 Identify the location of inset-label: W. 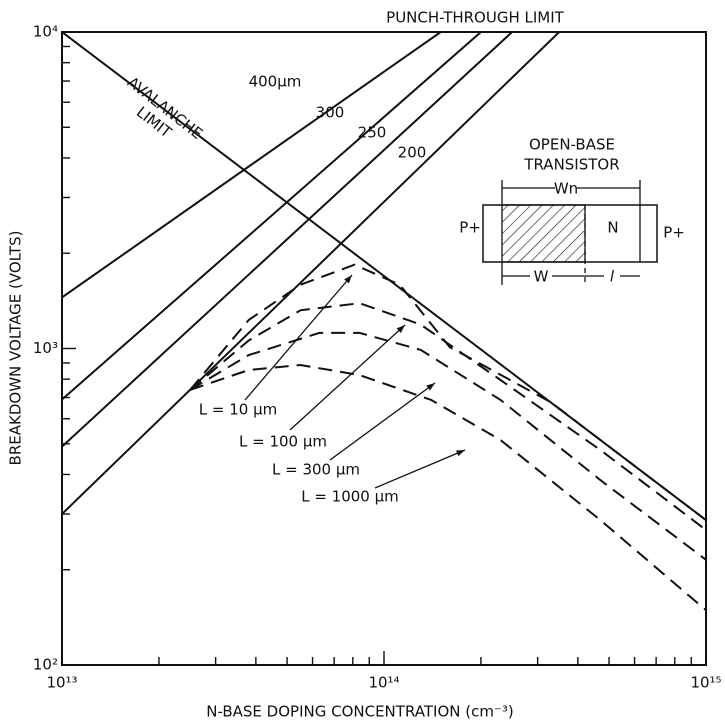
(541, 277).